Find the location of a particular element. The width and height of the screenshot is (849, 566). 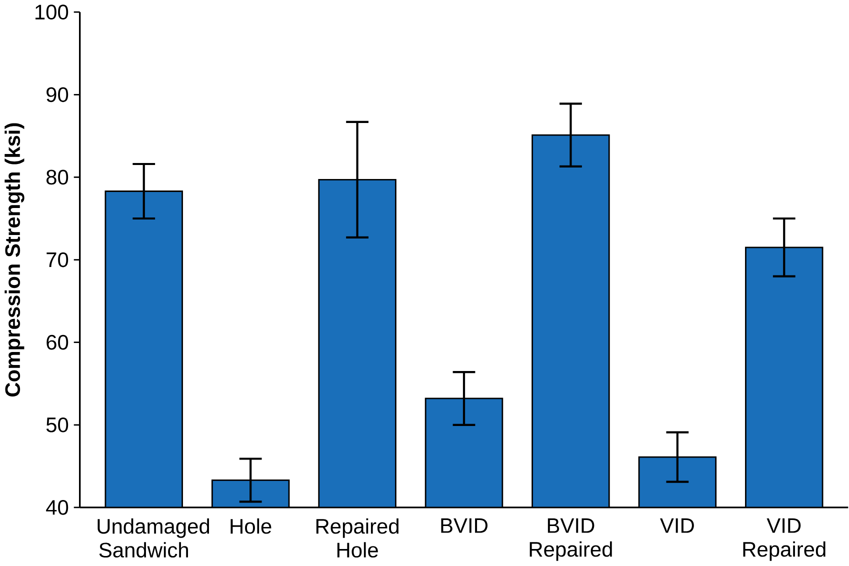

x-tick-label: VID is located at coordinates (677, 525).